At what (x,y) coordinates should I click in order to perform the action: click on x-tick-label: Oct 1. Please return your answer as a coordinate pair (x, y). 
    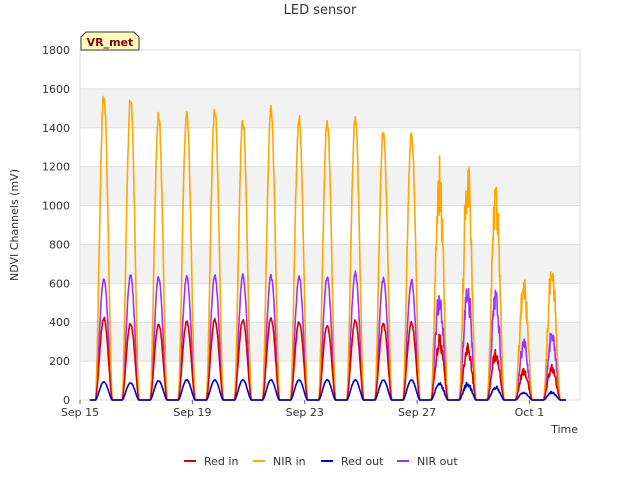
    Looking at the image, I should click on (530, 412).